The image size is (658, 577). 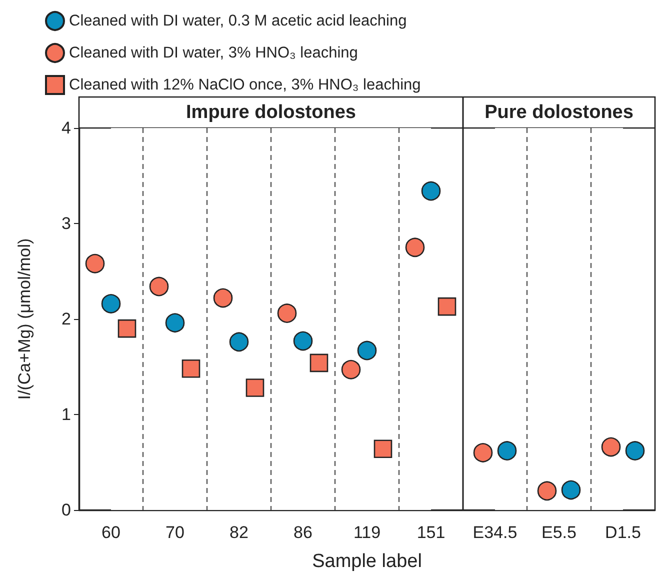 I want to click on x-tick-label: 82, so click(x=239, y=532).